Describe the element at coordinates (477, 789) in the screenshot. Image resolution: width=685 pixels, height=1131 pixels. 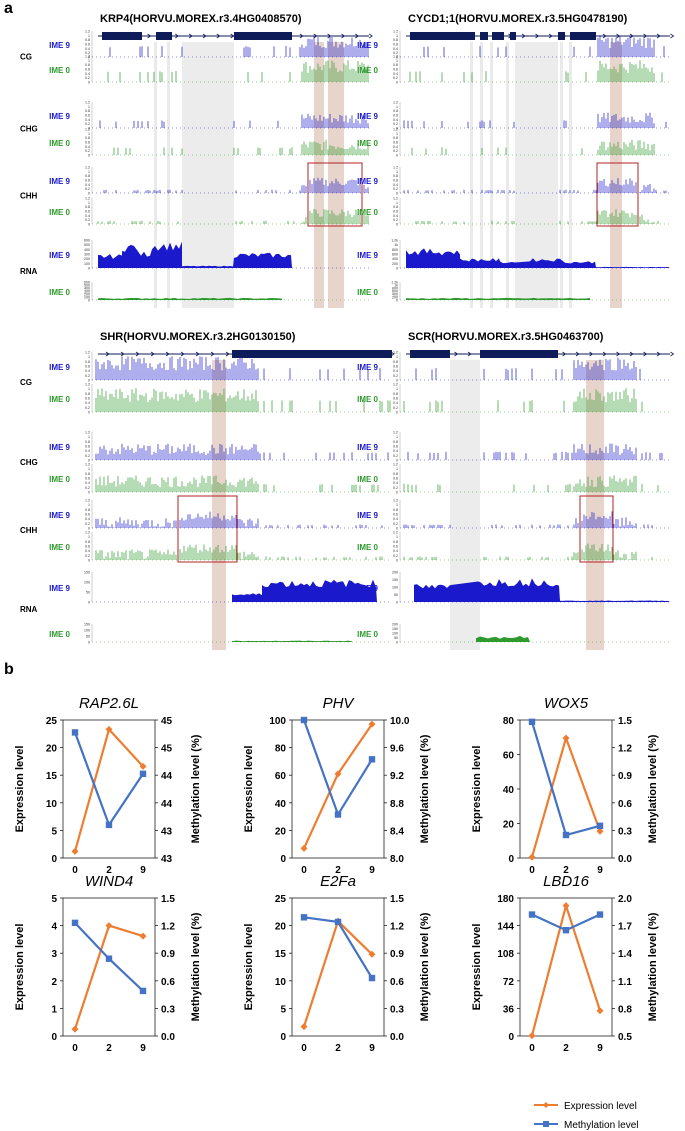
I see `y-axis-title: Expression level` at that location.